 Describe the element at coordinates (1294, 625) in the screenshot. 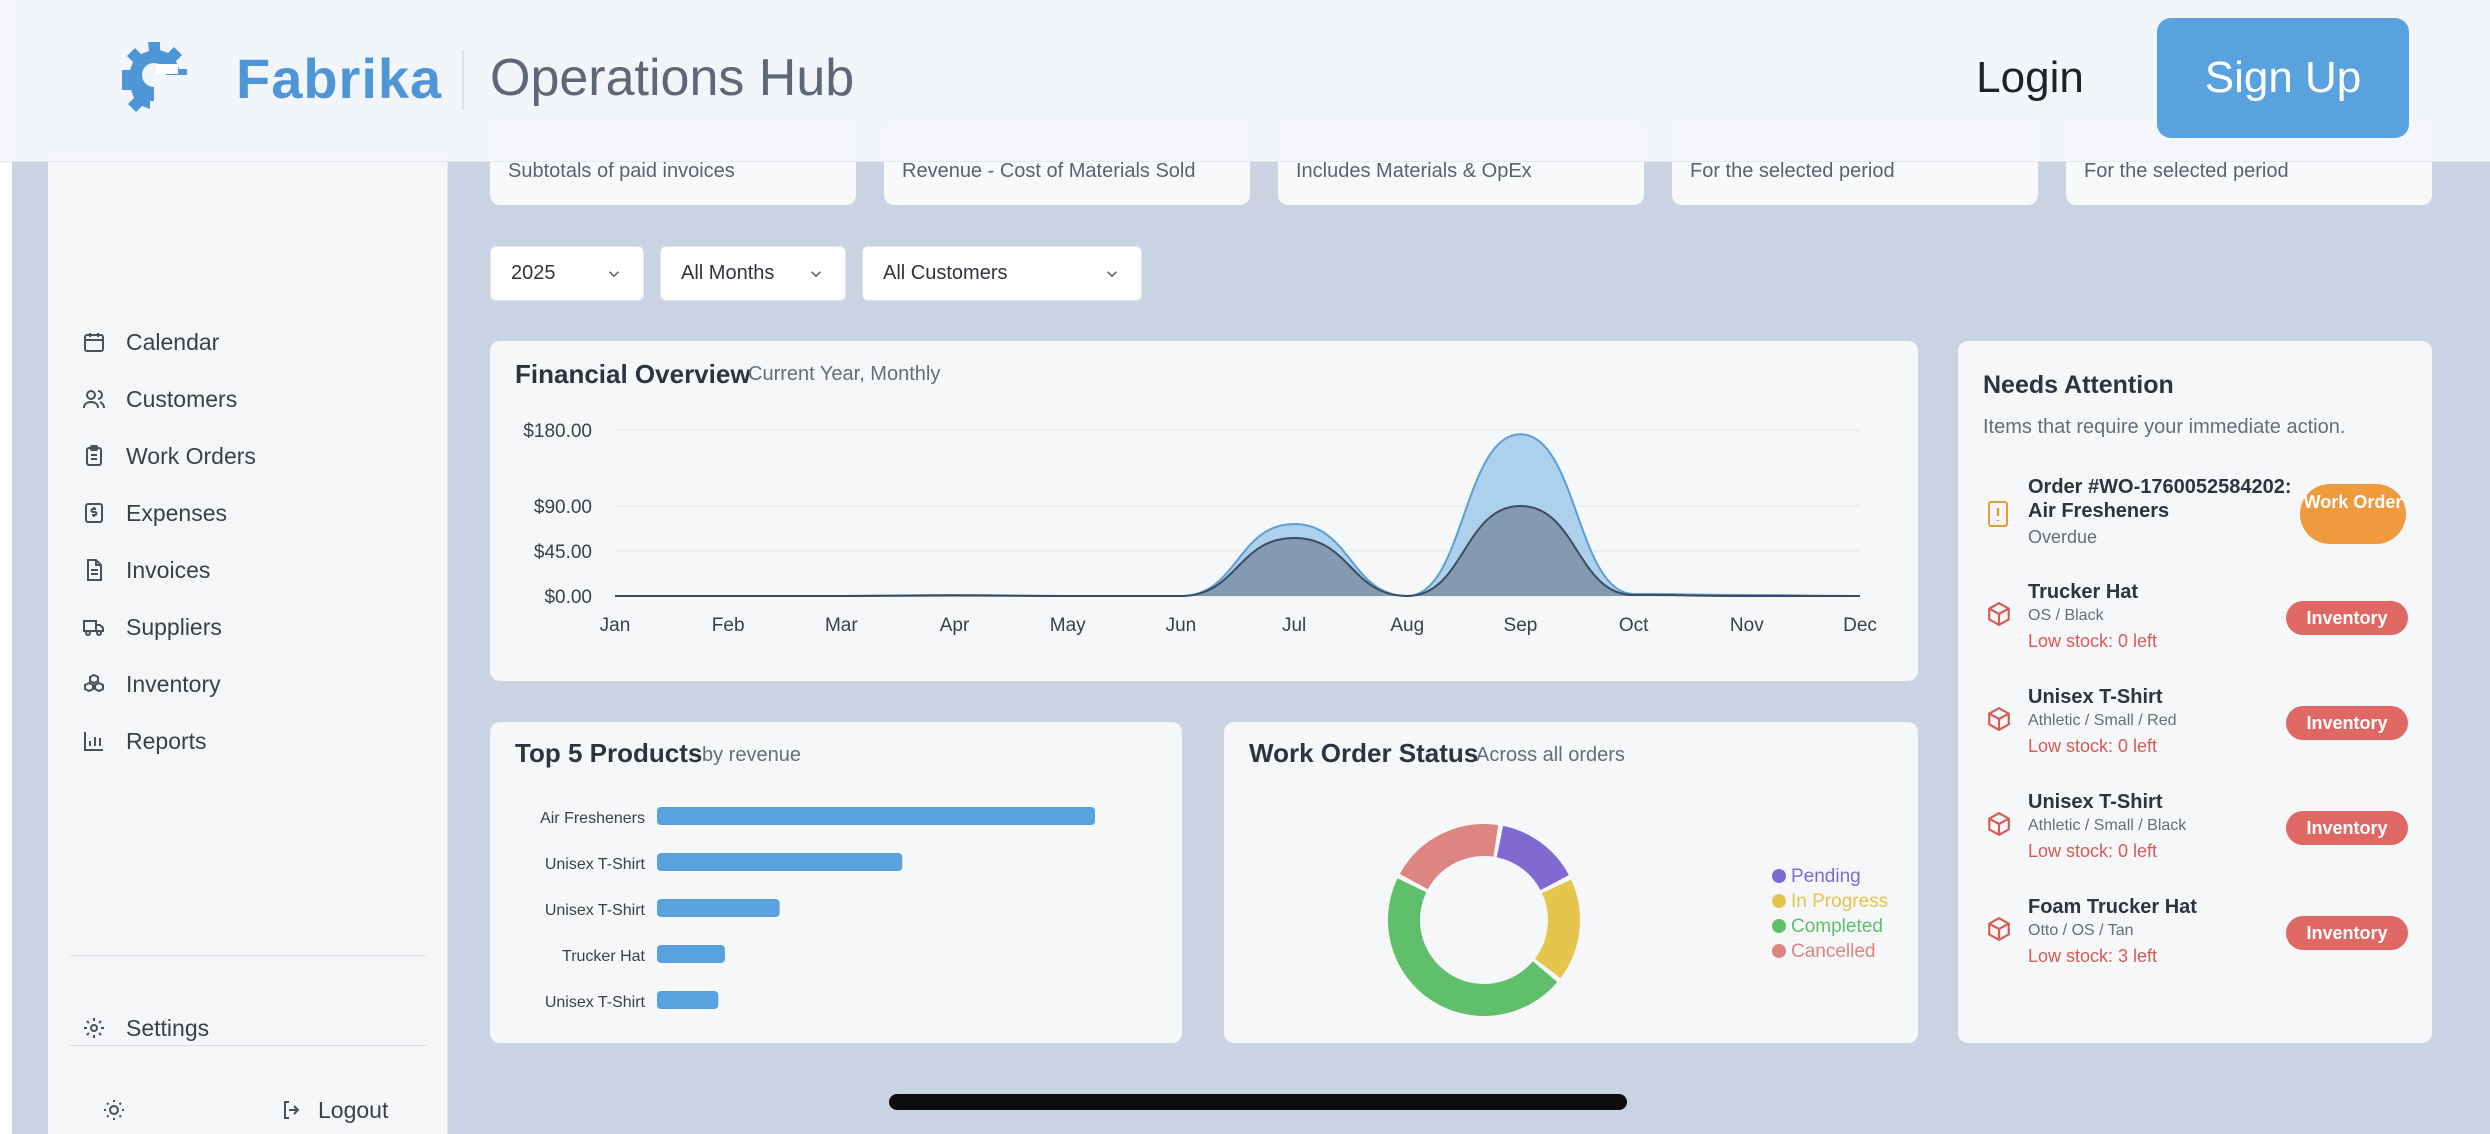

I see `x-tick-label: Jul` at that location.